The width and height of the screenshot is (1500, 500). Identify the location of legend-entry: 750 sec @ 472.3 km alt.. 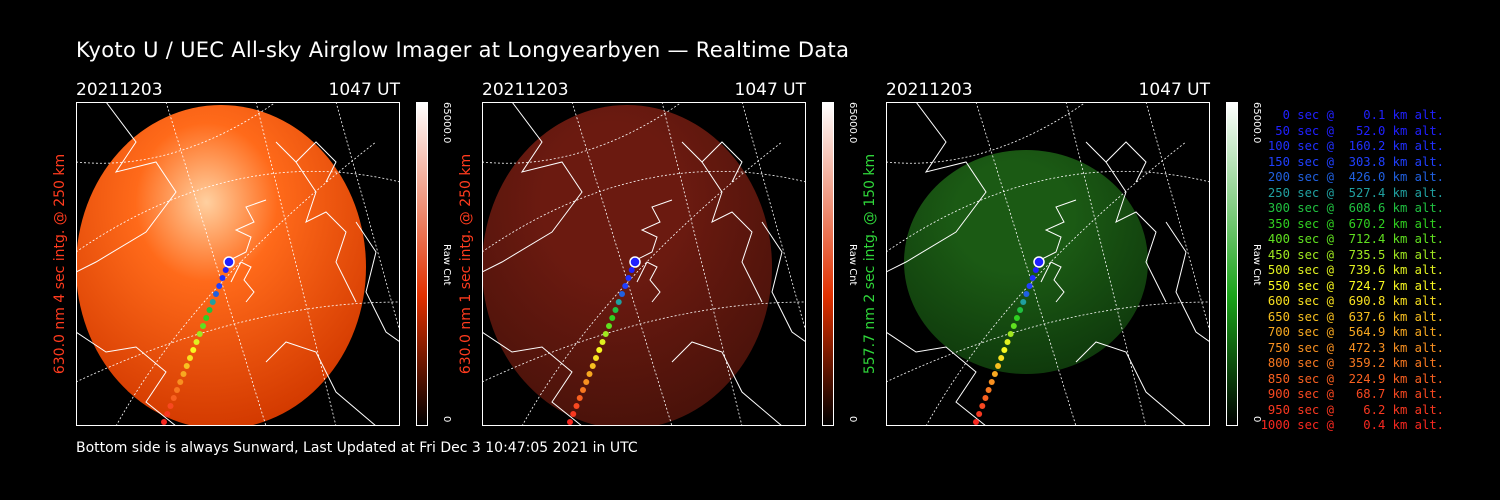
(1352, 347).